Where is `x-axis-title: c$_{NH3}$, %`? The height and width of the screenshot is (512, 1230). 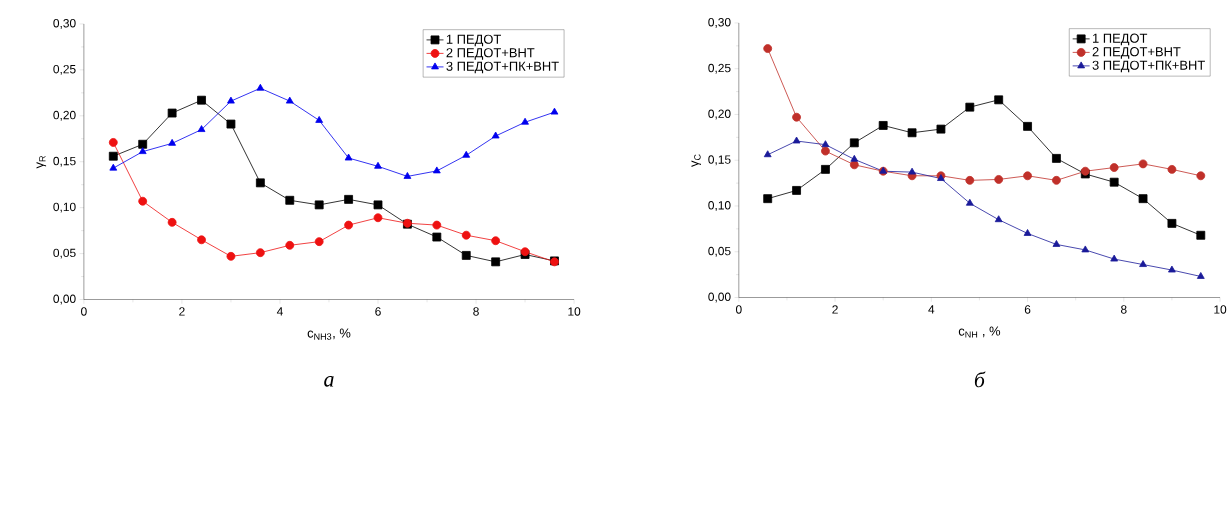 x-axis-title: c$_{NH3}$, % is located at coordinates (329, 334).